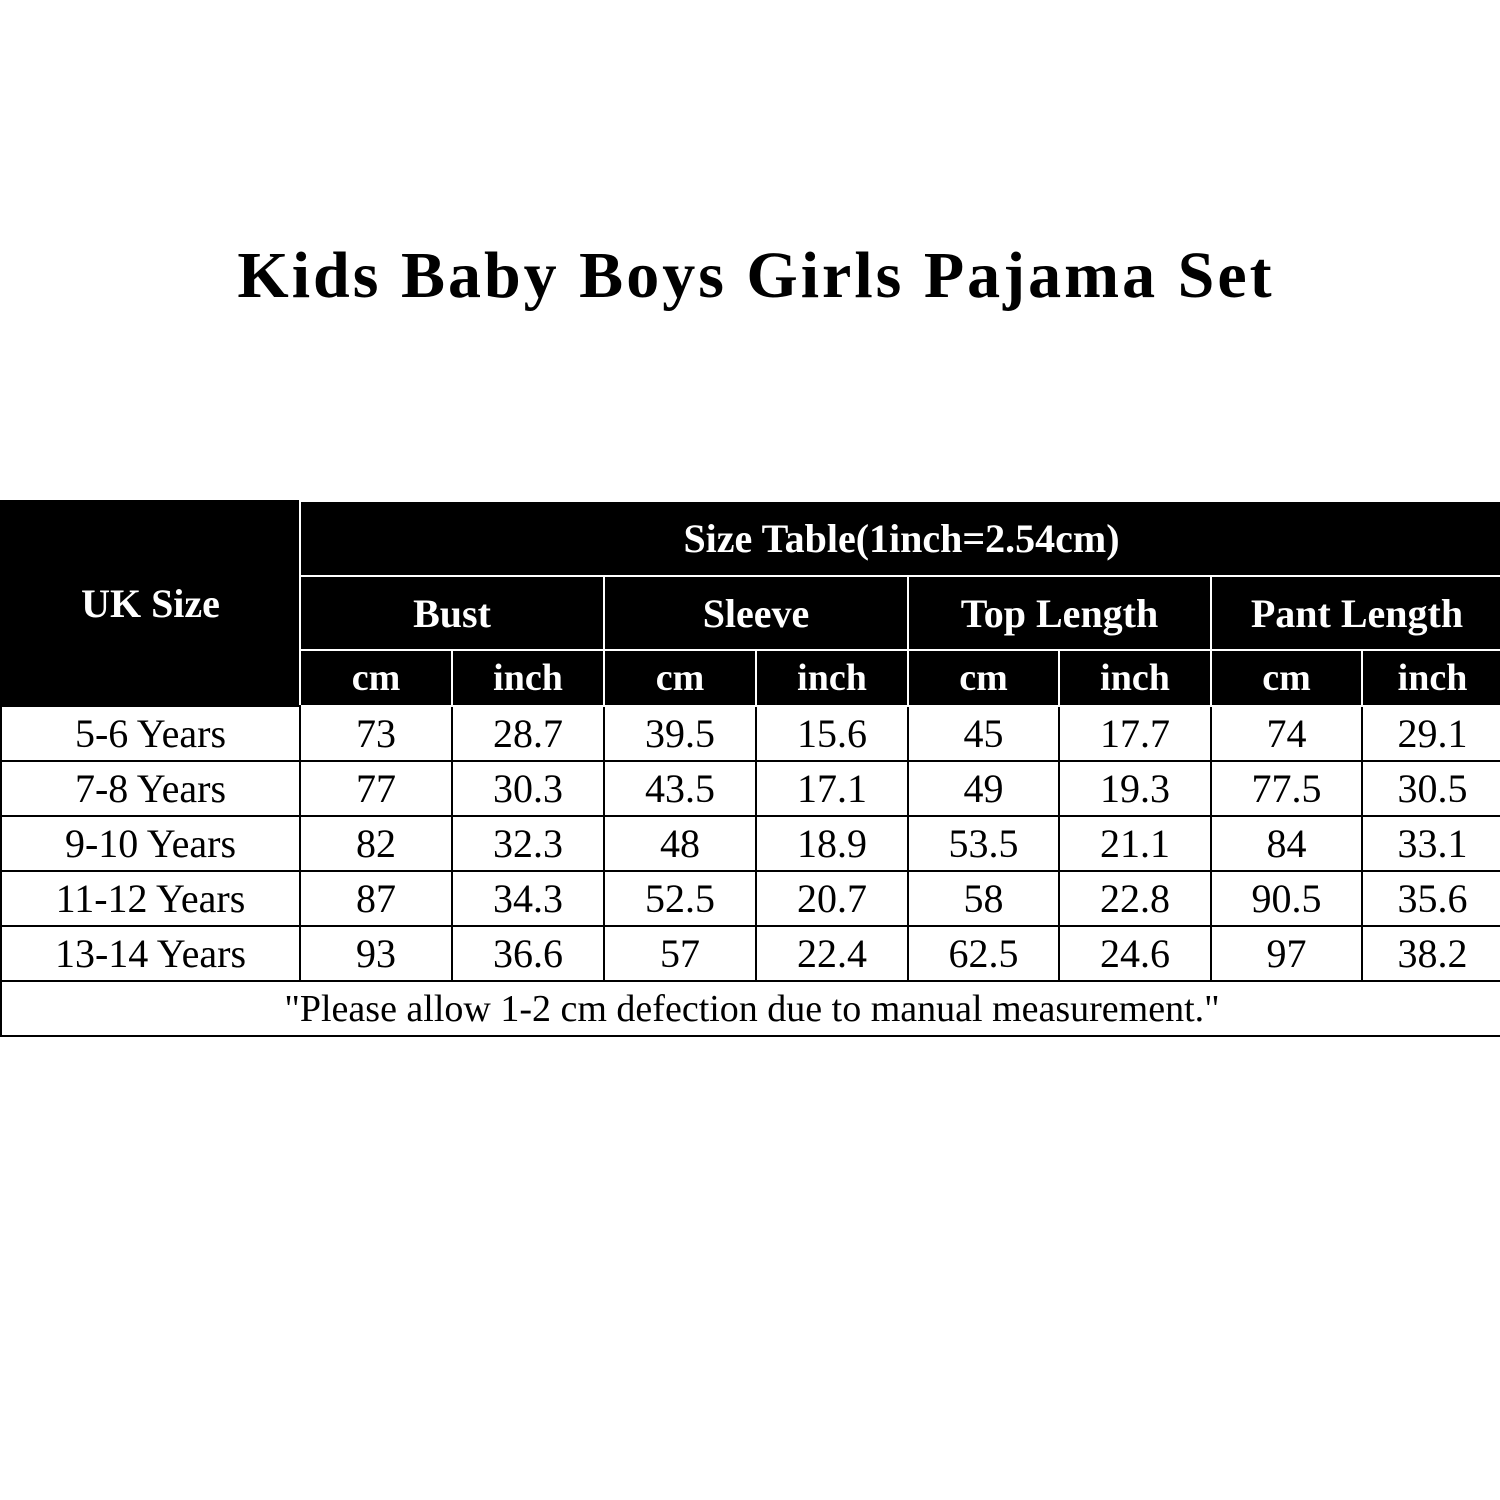 This screenshot has height=1500, width=1500. Describe the element at coordinates (528, 733) in the screenshot. I see `value-cell: 28.7` at that location.